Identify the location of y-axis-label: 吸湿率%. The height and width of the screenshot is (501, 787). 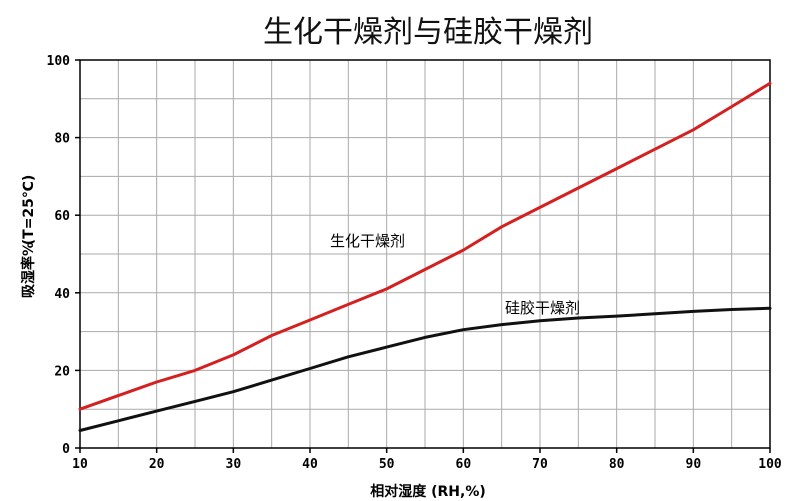
(28, 270).